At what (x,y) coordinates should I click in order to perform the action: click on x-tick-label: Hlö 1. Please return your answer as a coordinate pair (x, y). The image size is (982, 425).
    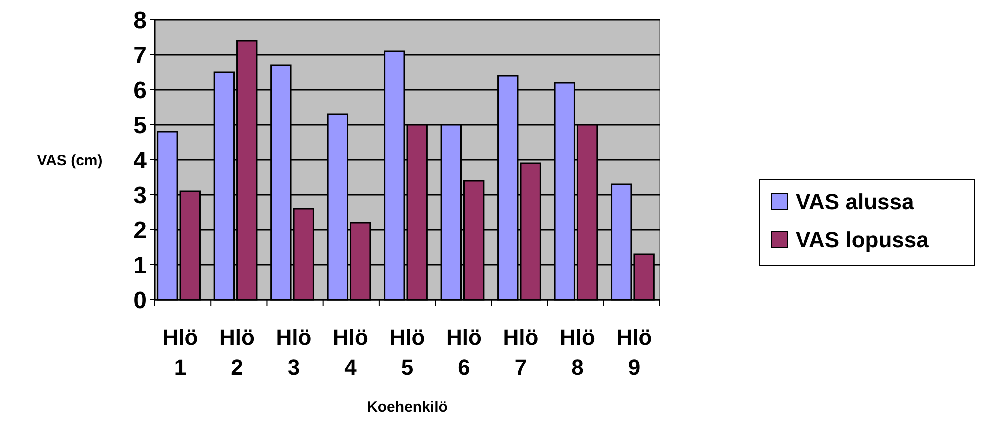
    Looking at the image, I should click on (180, 352).